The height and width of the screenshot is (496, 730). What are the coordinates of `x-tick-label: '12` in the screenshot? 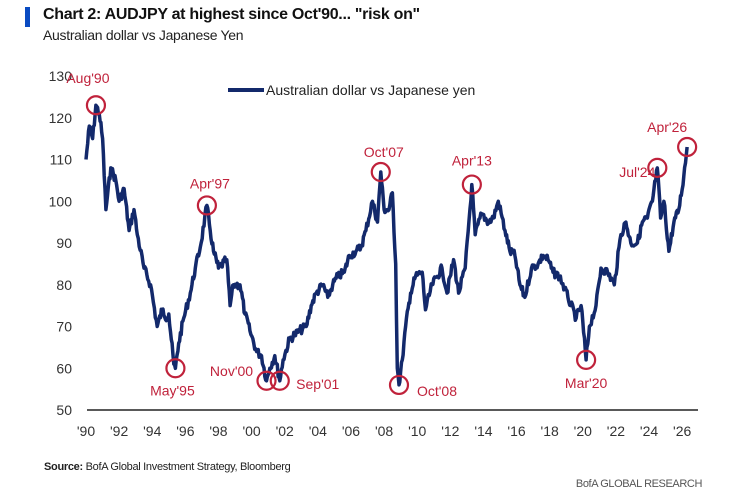 It's located at (450, 431).